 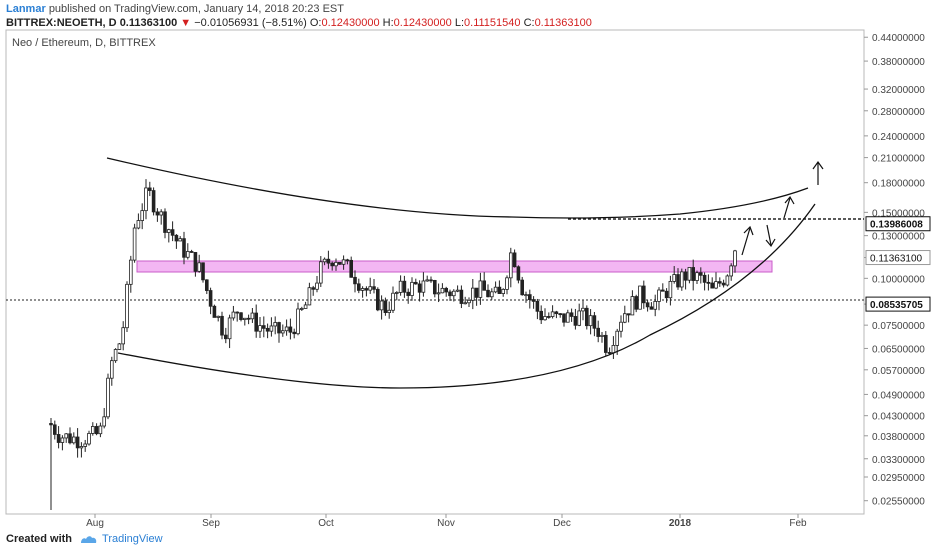 I want to click on y-tick-label: 0.32000000, so click(x=898, y=90).